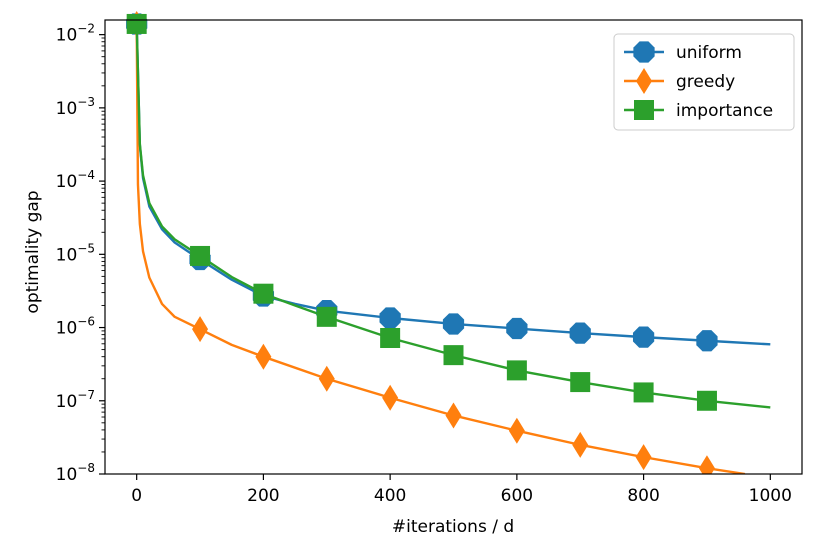  Describe the element at coordinates (136, 496) in the screenshot. I see `x-tick-label: 0` at that location.